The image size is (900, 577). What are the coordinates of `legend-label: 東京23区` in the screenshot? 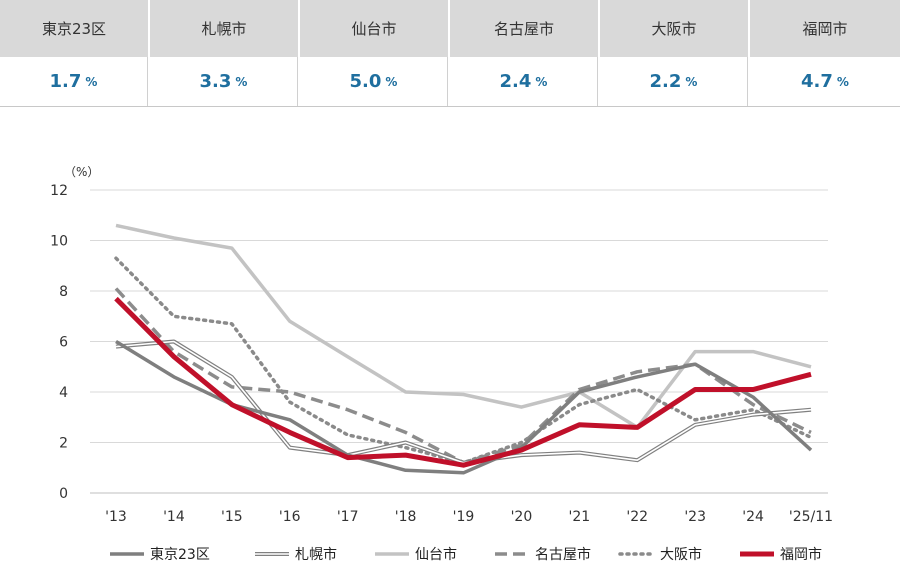 It's located at (180, 555).